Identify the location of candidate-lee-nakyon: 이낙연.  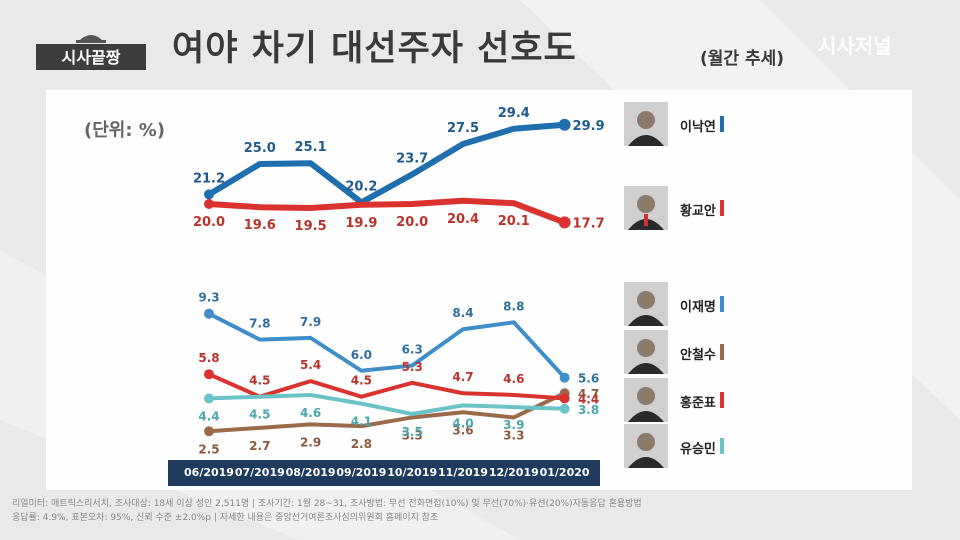
(674, 124).